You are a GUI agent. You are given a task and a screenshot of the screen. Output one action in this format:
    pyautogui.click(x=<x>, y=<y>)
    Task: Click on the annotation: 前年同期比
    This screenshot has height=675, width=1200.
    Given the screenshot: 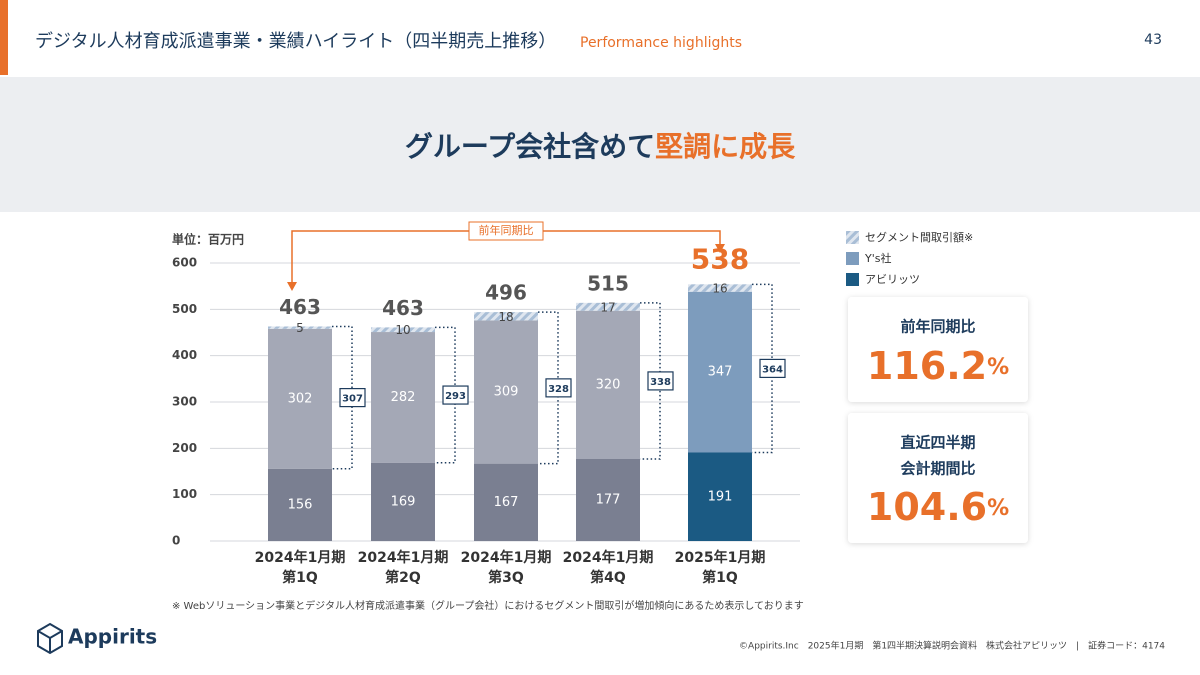 What is the action you would take?
    pyautogui.click(x=506, y=230)
    